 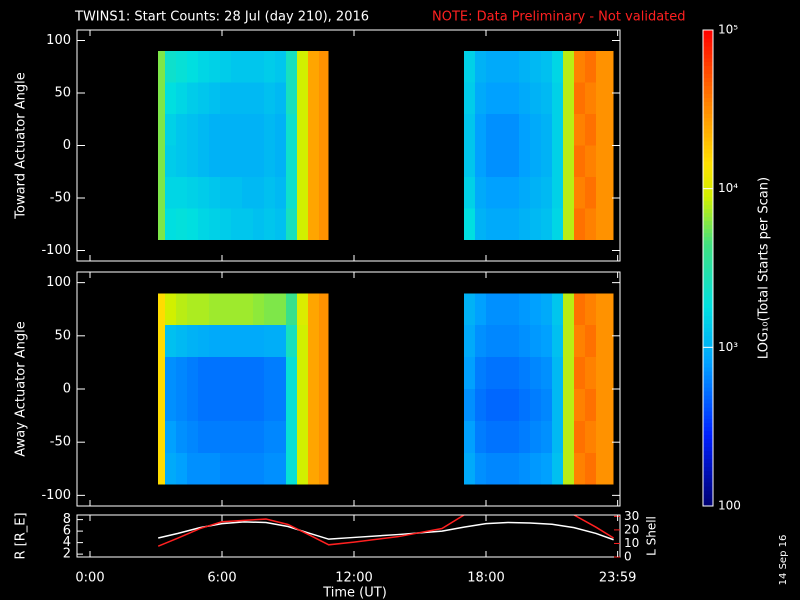 I want to click on y2-tick-label: 0, so click(x=628, y=557).